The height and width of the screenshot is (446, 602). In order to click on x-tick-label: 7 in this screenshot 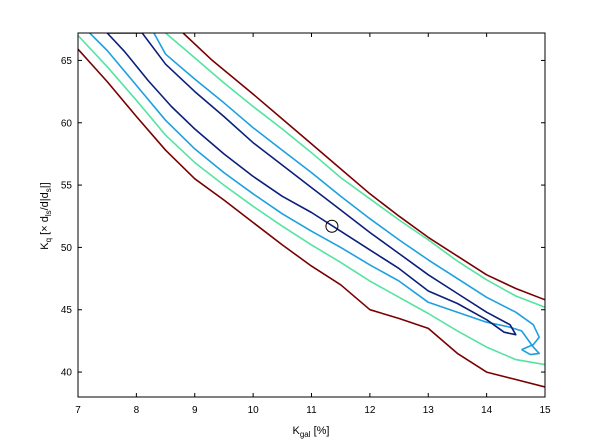, I will do `click(78, 410)`.